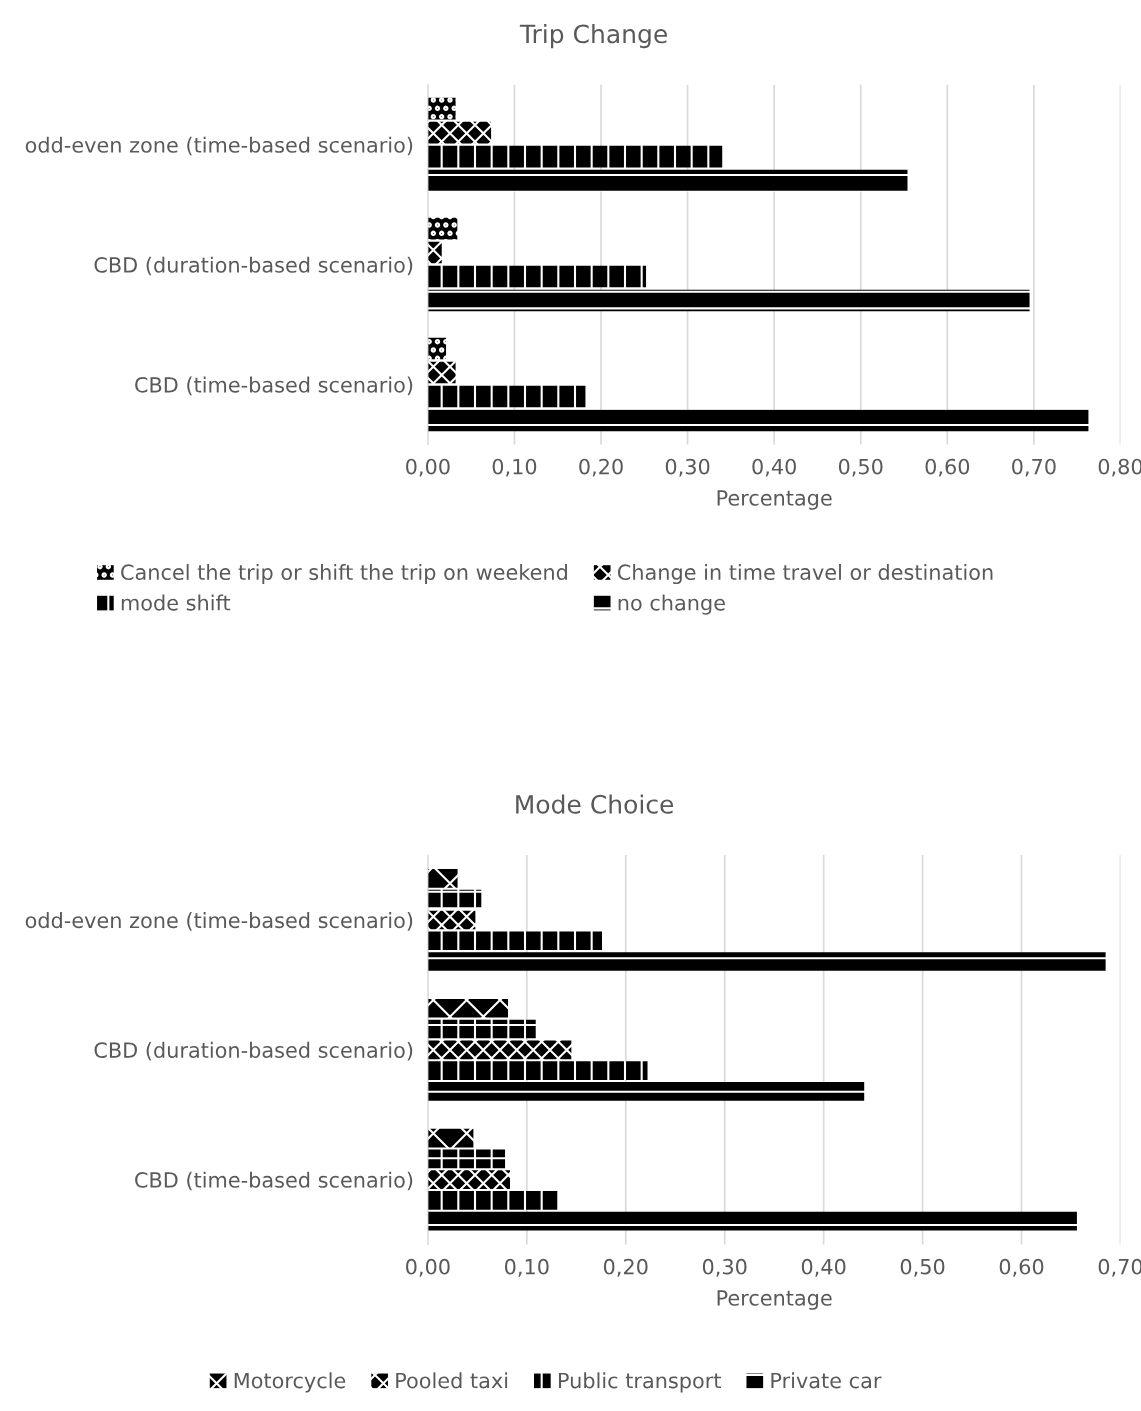 The image size is (1141, 1411). Describe the element at coordinates (593, 36) in the screenshot. I see `chart-title: Trip Change` at that location.